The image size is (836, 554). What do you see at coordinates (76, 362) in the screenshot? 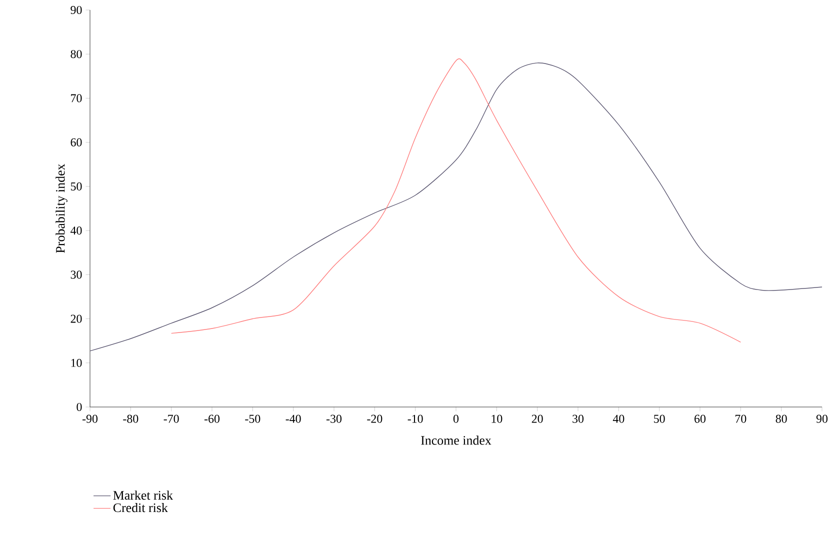
I see `y-tick-label: 10` at bounding box center [76, 362].